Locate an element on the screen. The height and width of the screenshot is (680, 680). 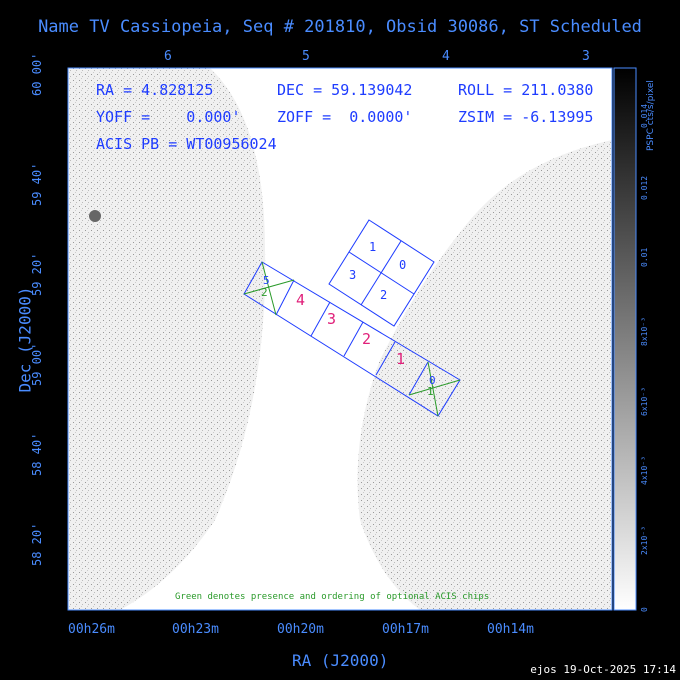
left-tick: 60 00' is located at coordinates (37, 74).